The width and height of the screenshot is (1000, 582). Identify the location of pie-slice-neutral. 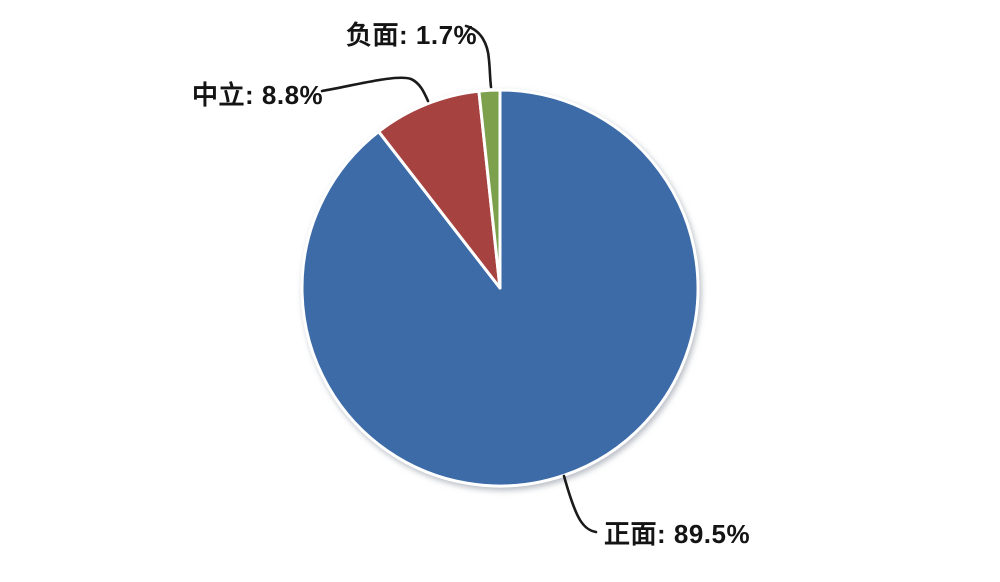
(439, 189).